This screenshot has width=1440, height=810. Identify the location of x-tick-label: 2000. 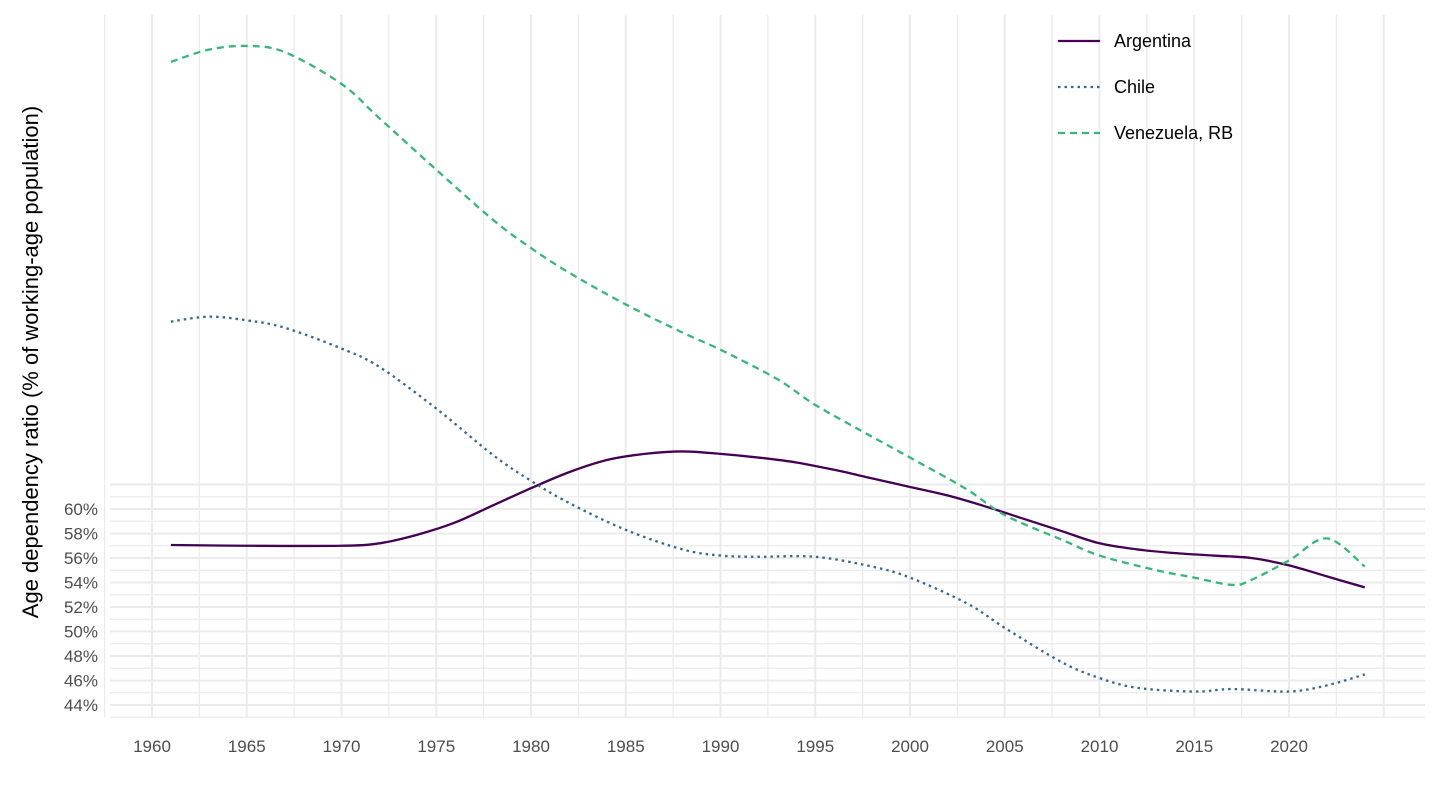
(910, 746).